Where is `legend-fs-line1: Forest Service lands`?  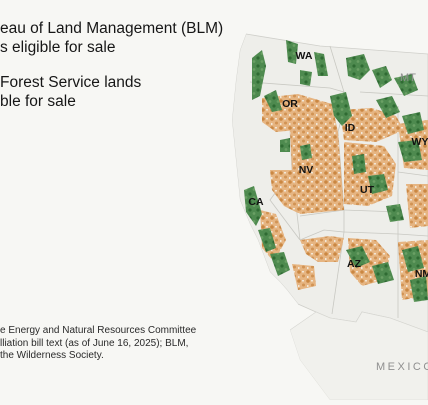 legend-fs-line1: Forest Service lands is located at coordinates (71, 82).